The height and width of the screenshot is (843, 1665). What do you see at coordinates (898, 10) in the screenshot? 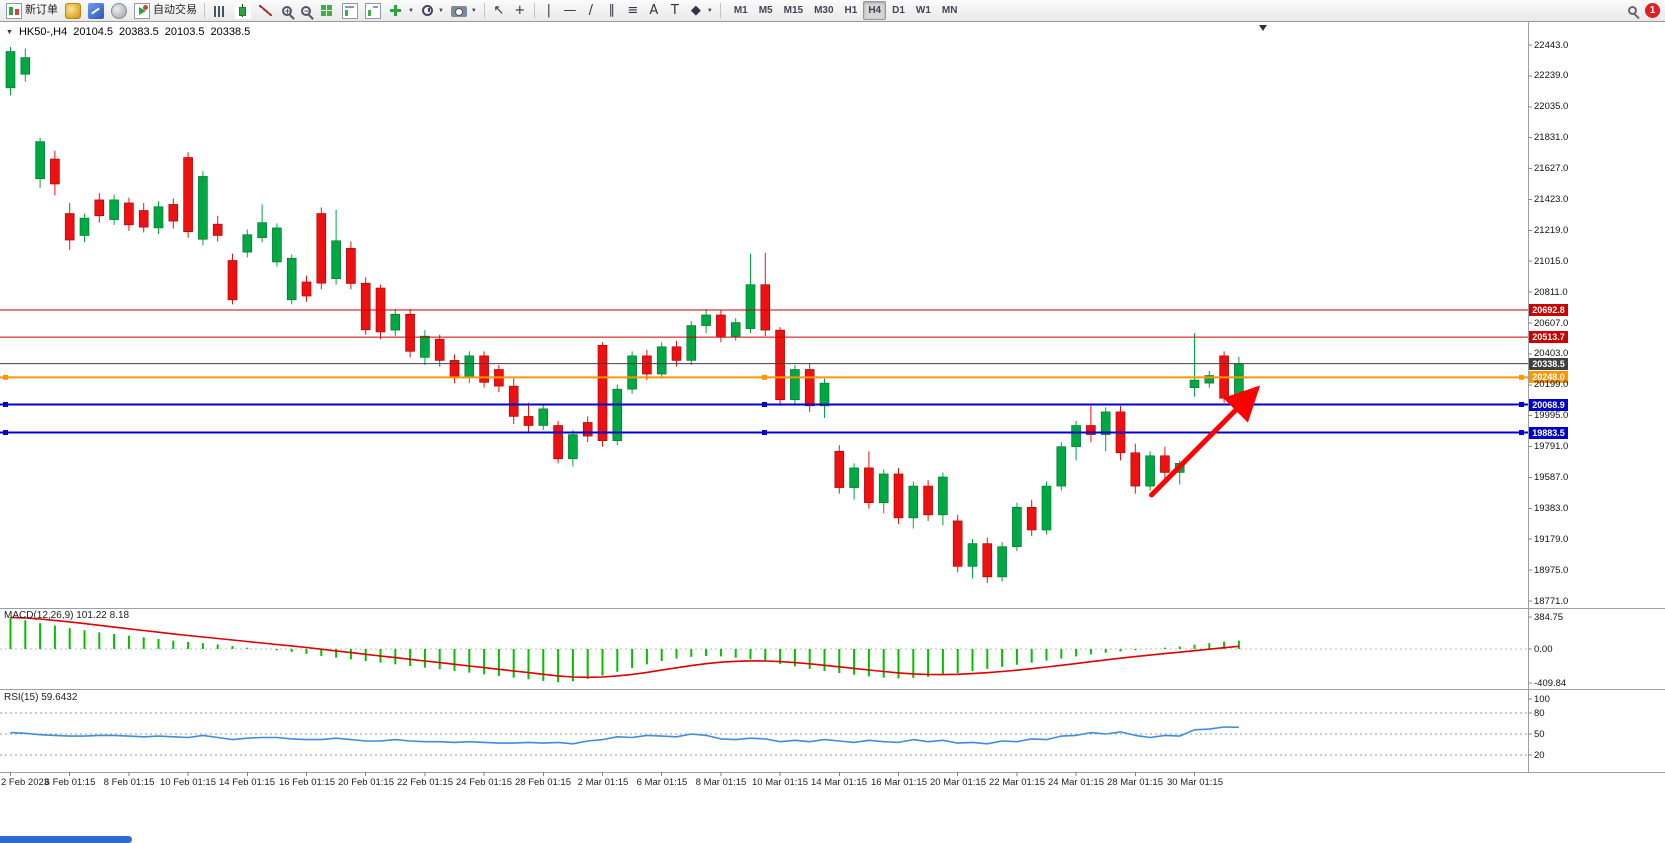
I see `timeframe-d1: D1` at bounding box center [898, 10].